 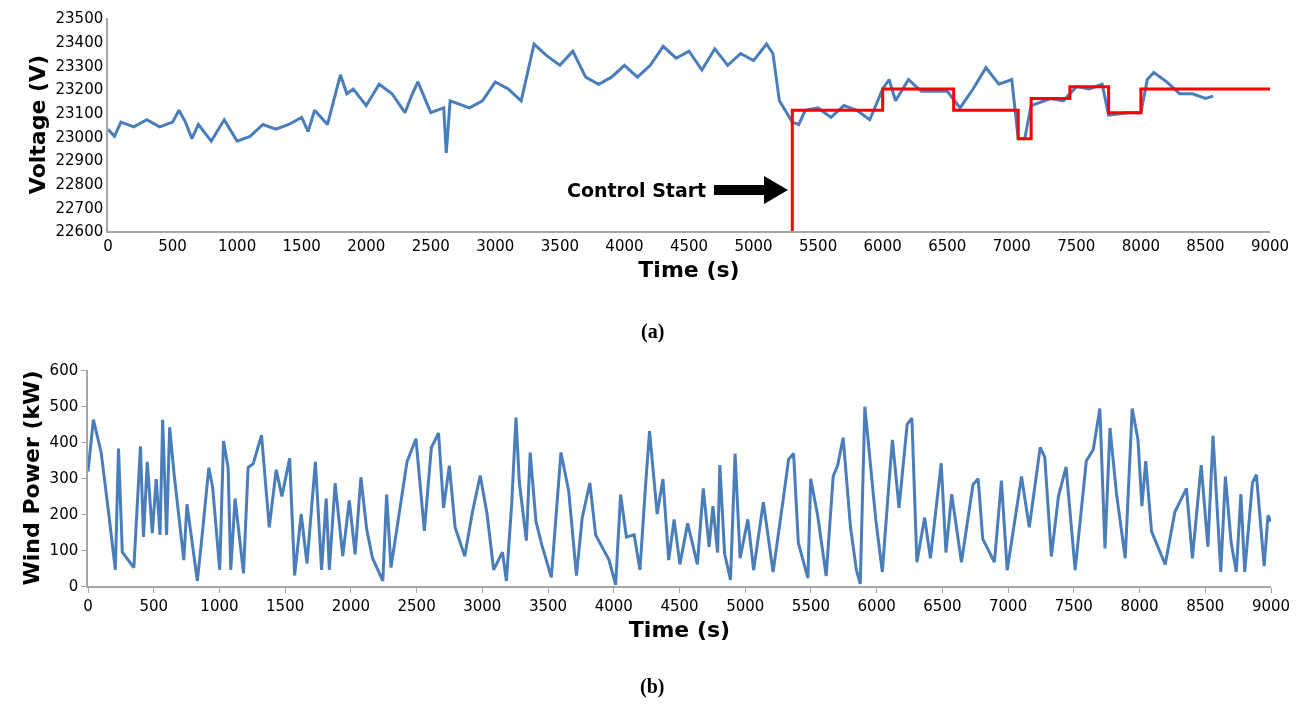 What do you see at coordinates (37, 124) in the screenshot?
I see `y-axis-title: Voltage (V)` at bounding box center [37, 124].